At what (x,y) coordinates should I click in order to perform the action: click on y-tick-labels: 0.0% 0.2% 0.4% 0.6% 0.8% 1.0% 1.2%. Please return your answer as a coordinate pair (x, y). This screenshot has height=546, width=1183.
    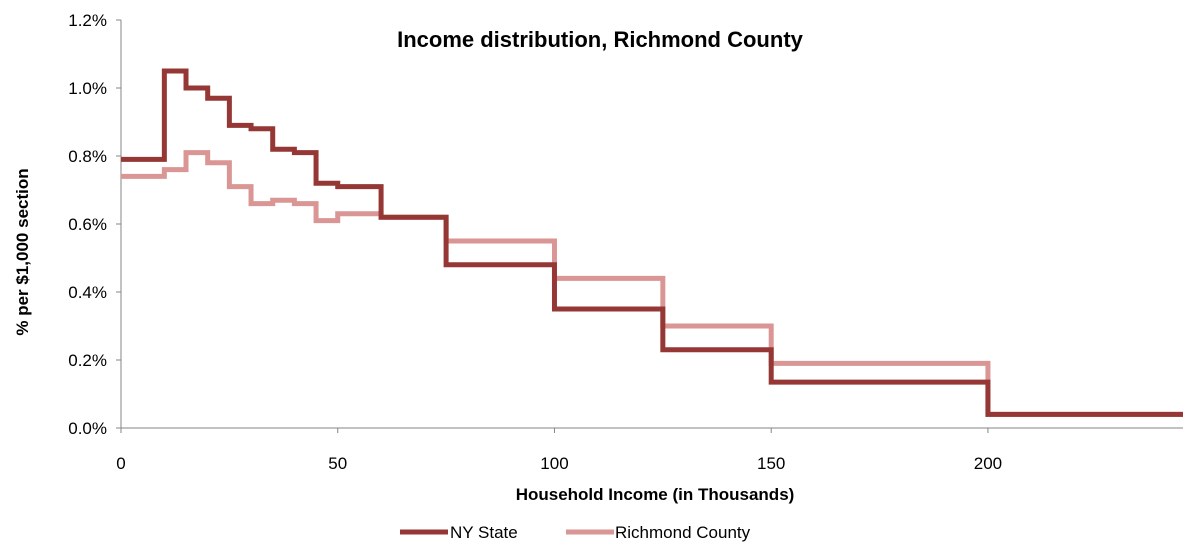
    Looking at the image, I should click on (87, 224).